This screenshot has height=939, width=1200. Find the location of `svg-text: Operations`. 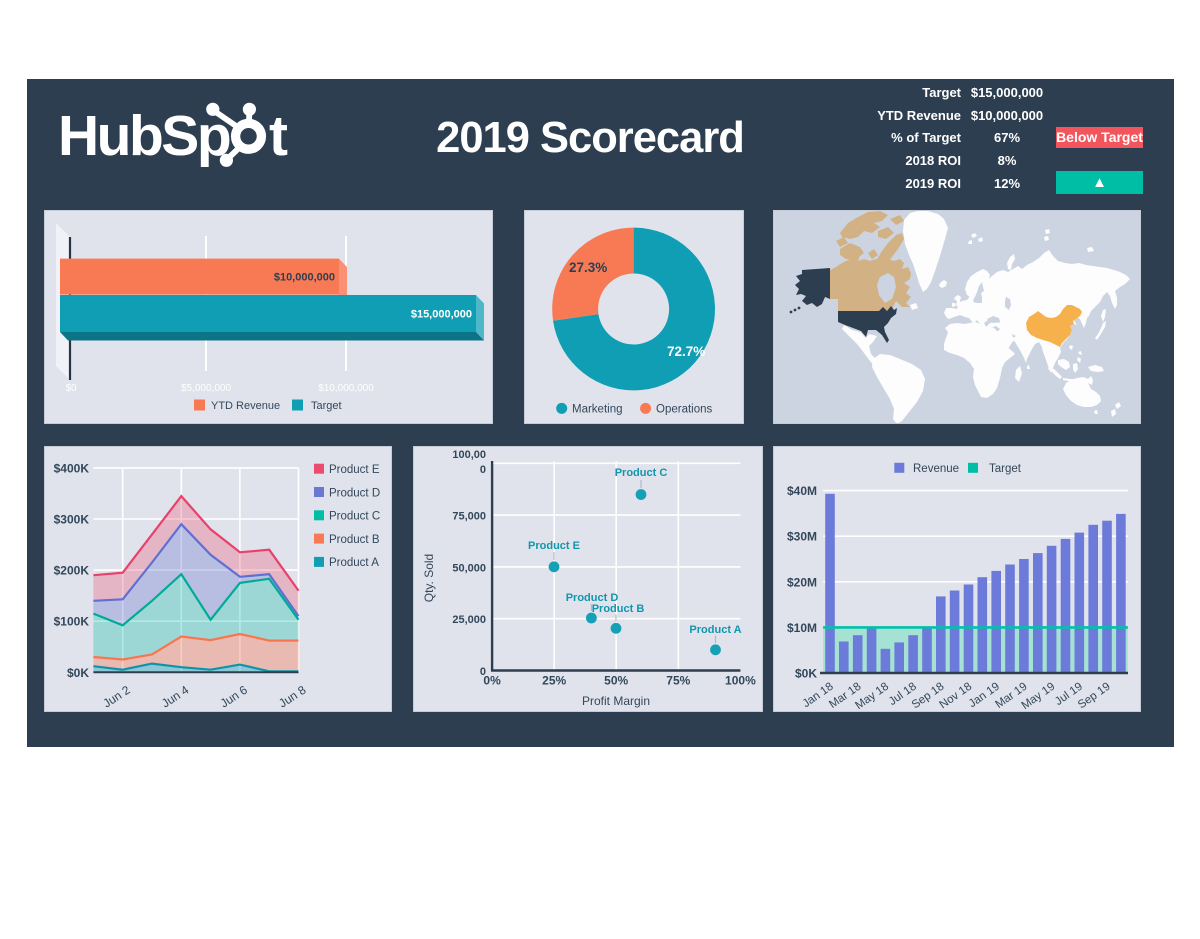

svg-text: Operations is located at coordinates (684, 410).